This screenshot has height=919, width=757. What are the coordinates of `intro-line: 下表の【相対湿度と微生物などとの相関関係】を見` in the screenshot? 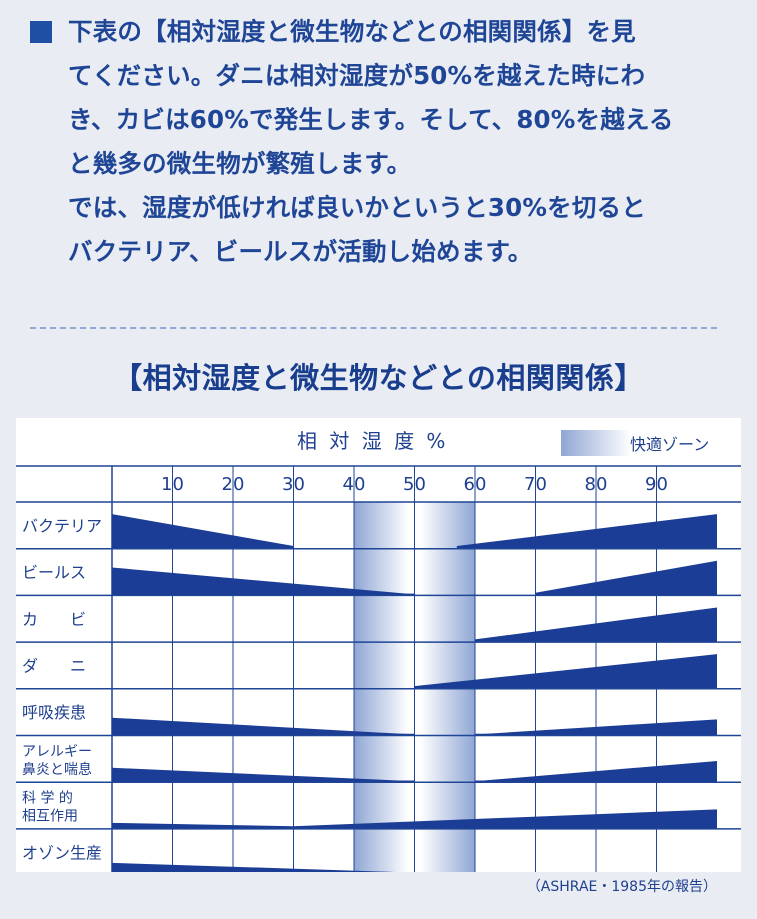 It's located at (352, 31).